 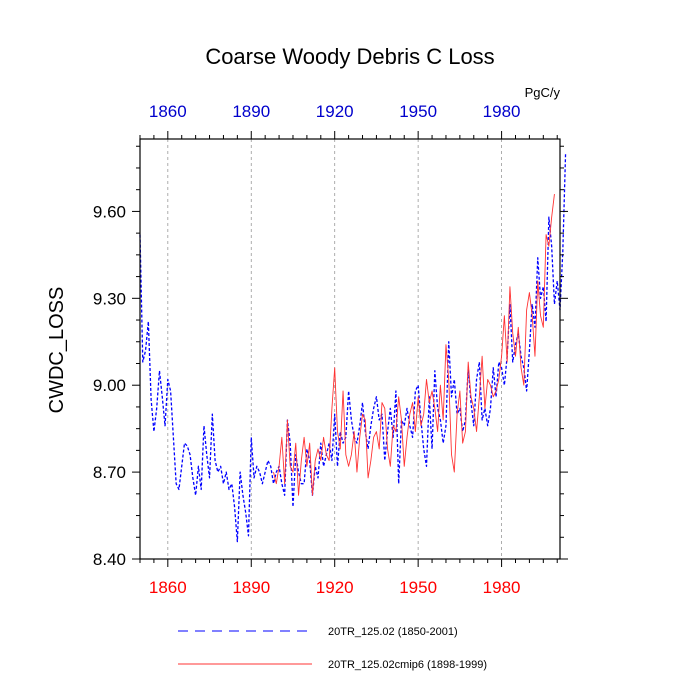 What do you see at coordinates (393, 632) in the screenshot?
I see `legend-label-series-1: 20TR_125.02 (1850-2001)` at bounding box center [393, 632].